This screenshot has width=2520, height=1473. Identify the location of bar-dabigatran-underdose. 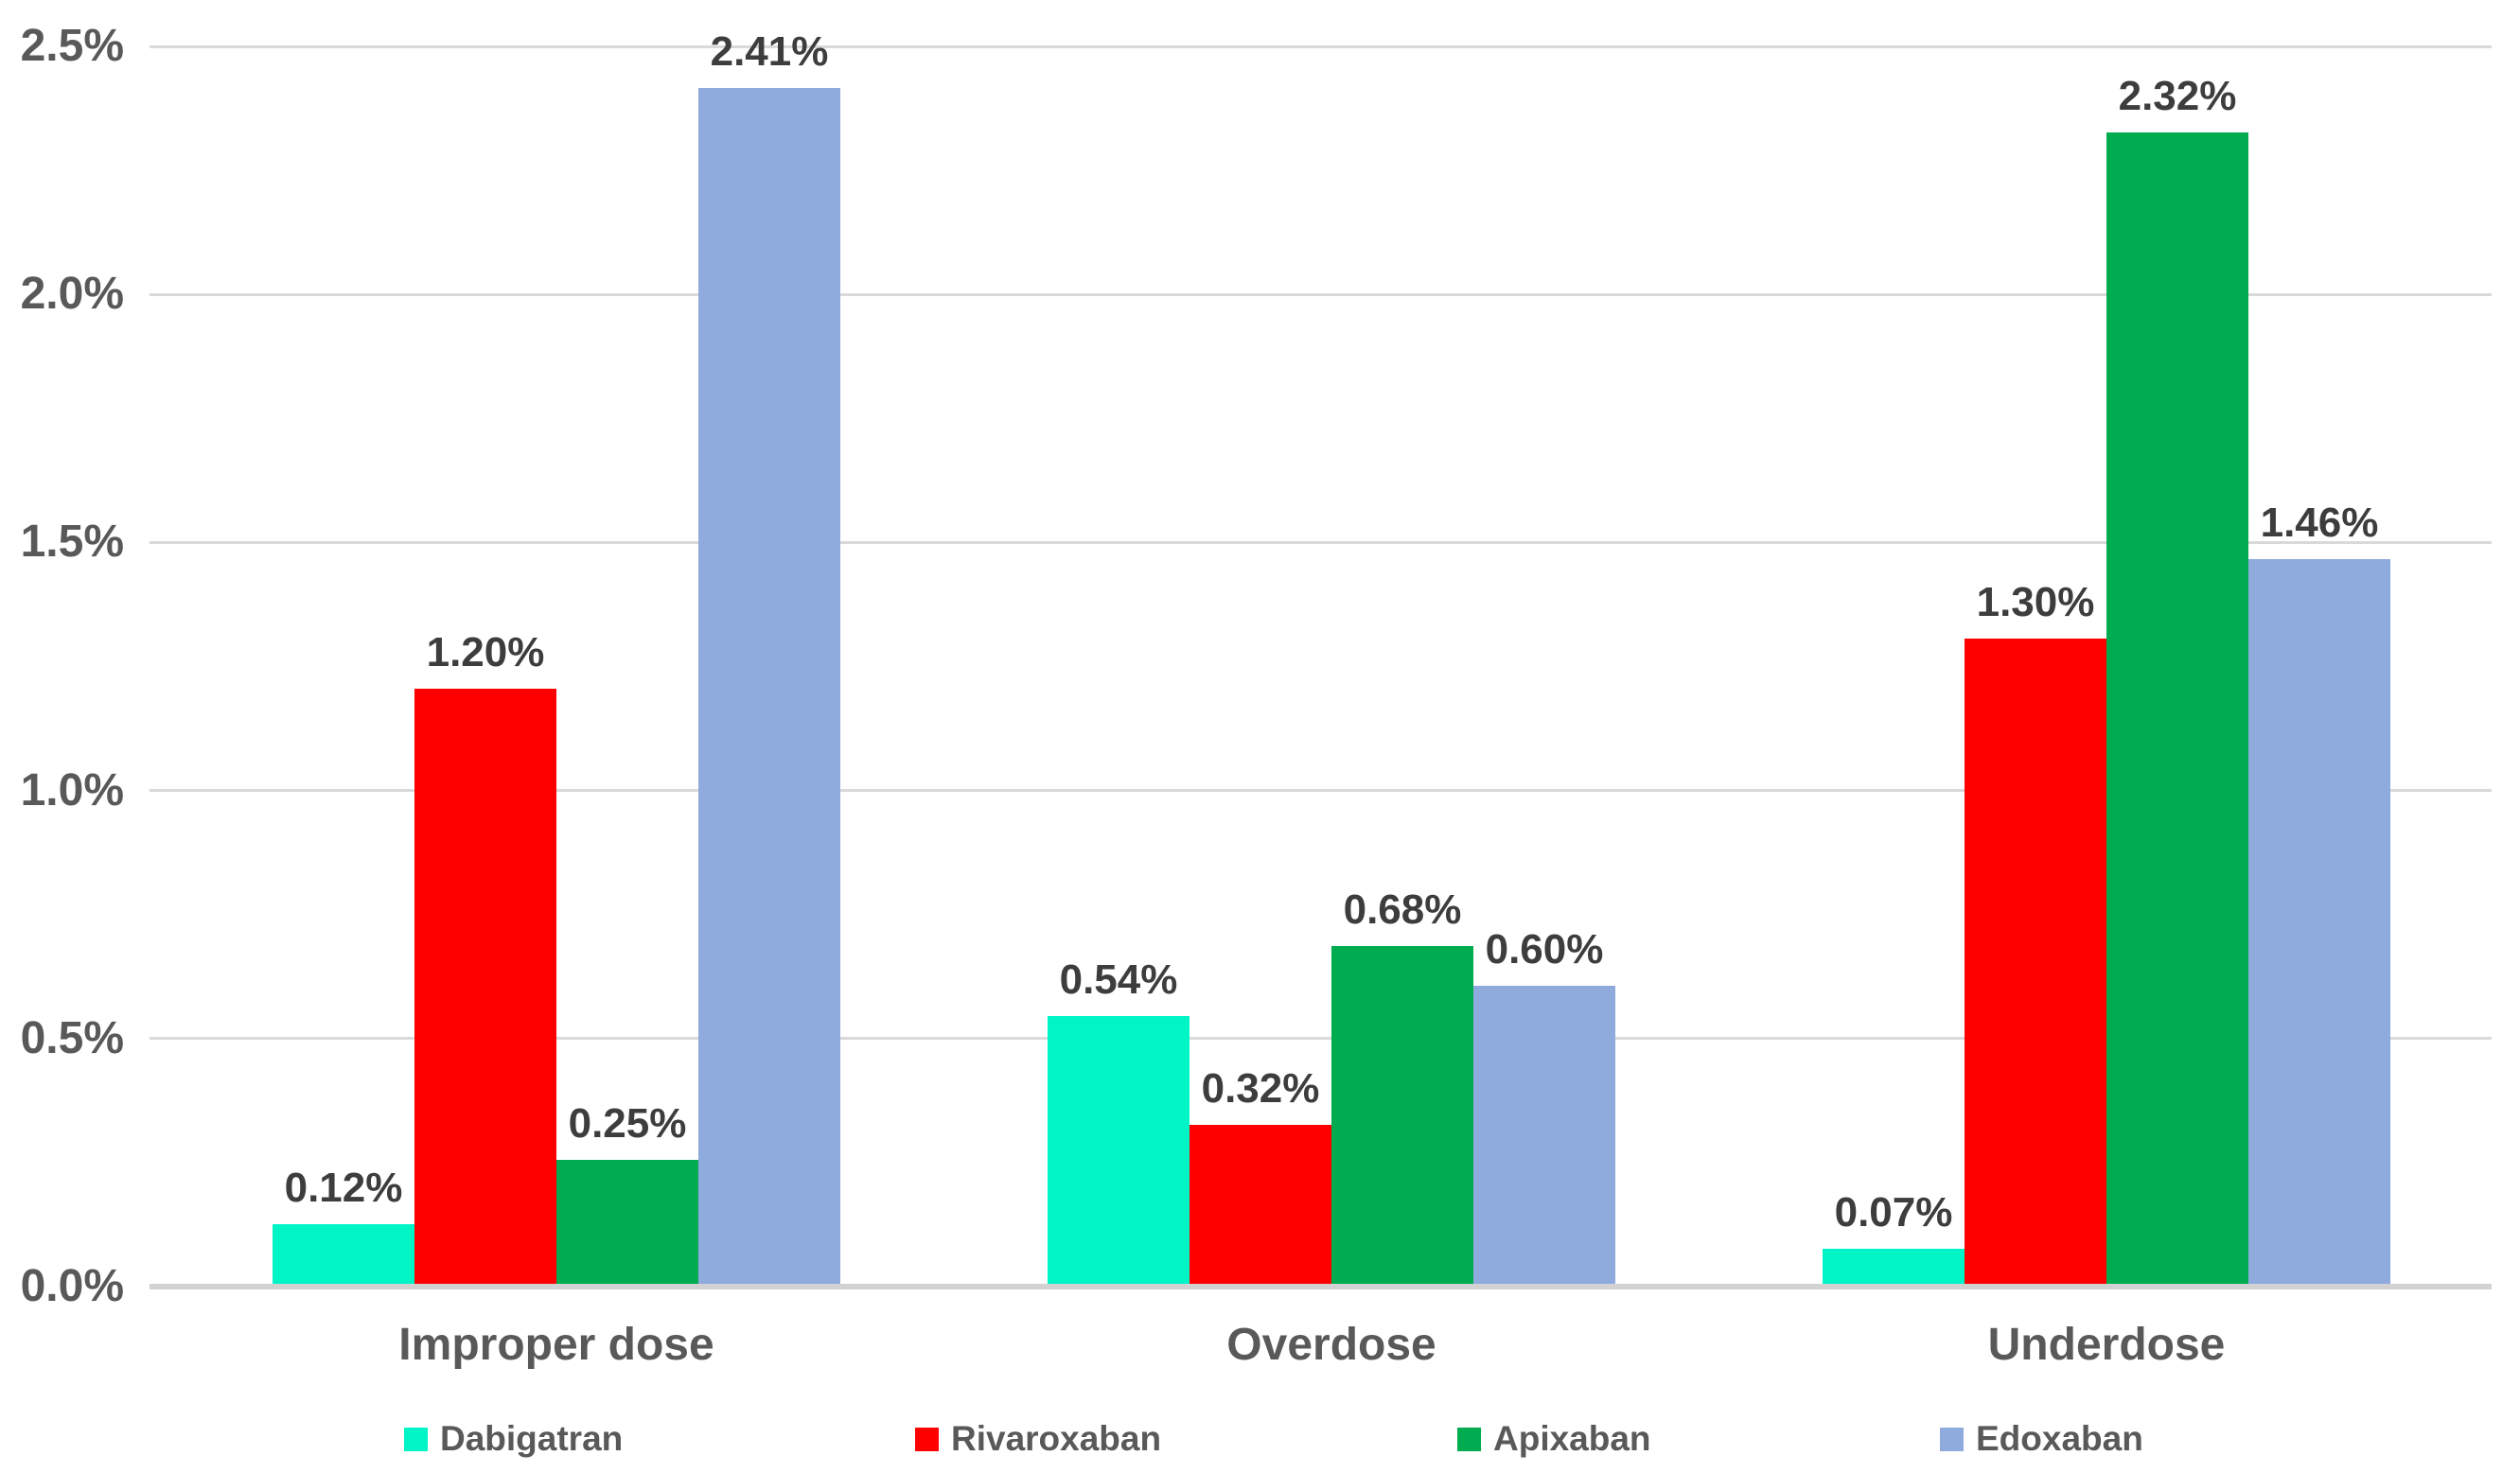
(1894, 1266).